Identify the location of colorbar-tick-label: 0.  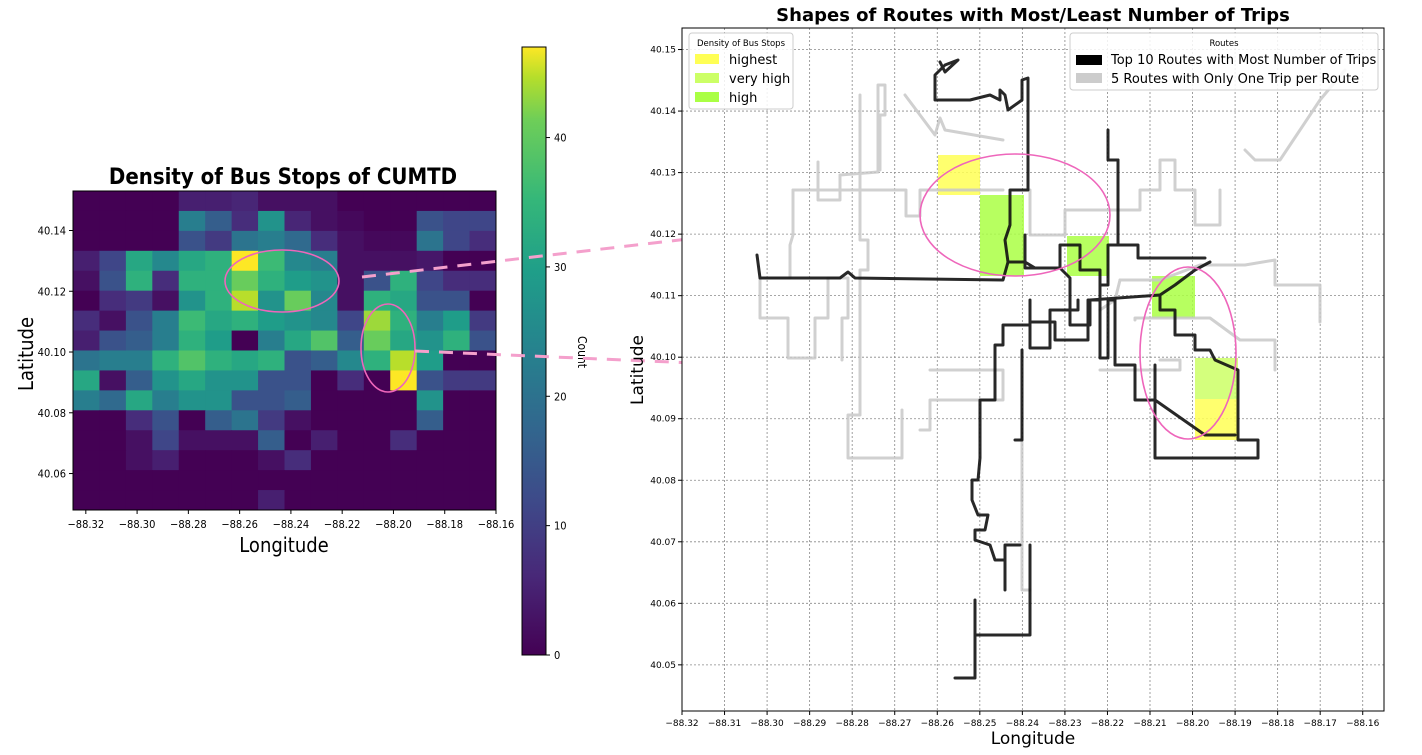
(557, 655).